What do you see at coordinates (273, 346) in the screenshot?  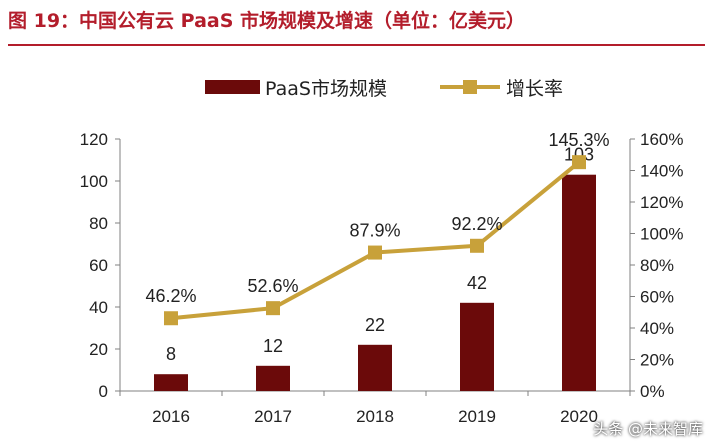 I see `bar-data-label: 12` at bounding box center [273, 346].